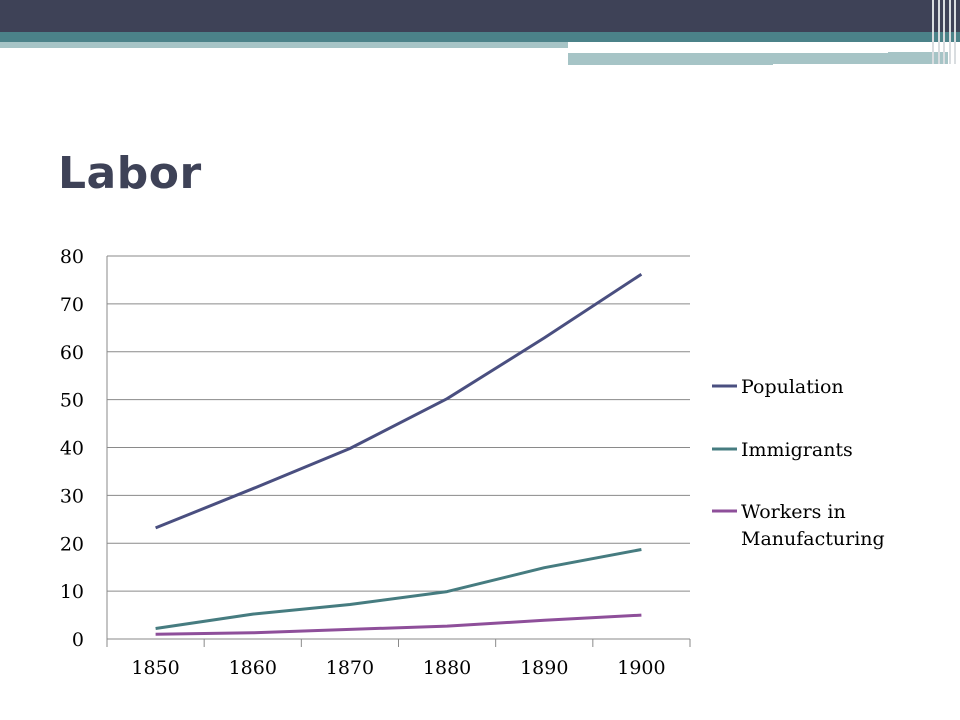 Image resolution: width=960 pixels, height=720 pixels. Describe the element at coordinates (253, 668) in the screenshot. I see `x-tick-label: 1860` at that location.